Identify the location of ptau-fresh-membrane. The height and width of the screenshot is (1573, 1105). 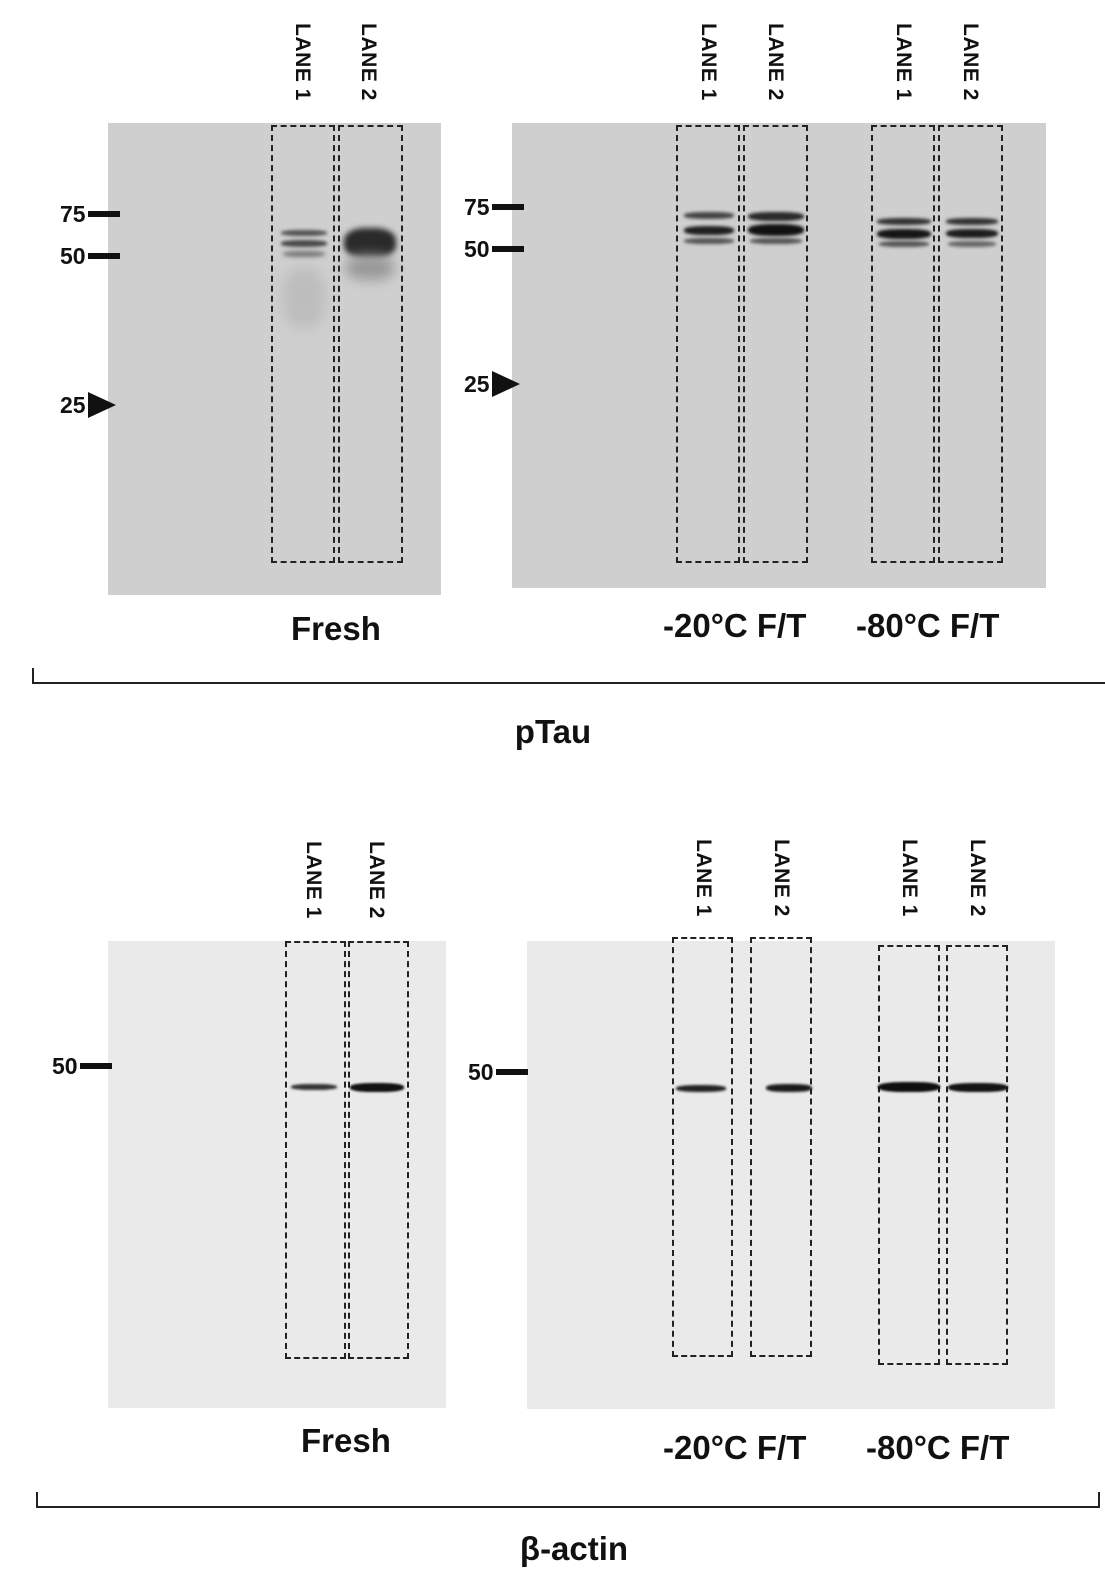
(274, 359).